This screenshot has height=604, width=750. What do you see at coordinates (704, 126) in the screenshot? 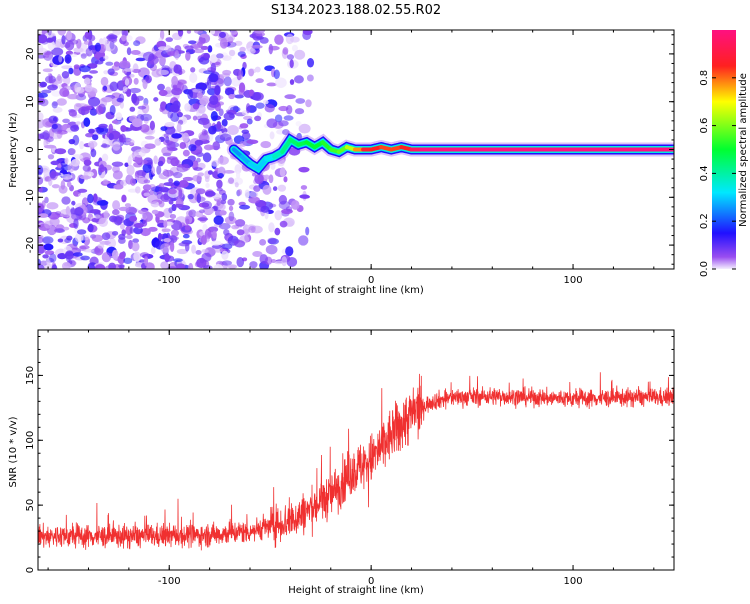
I see `colorbar-tick-label: 0.6` at bounding box center [704, 126].